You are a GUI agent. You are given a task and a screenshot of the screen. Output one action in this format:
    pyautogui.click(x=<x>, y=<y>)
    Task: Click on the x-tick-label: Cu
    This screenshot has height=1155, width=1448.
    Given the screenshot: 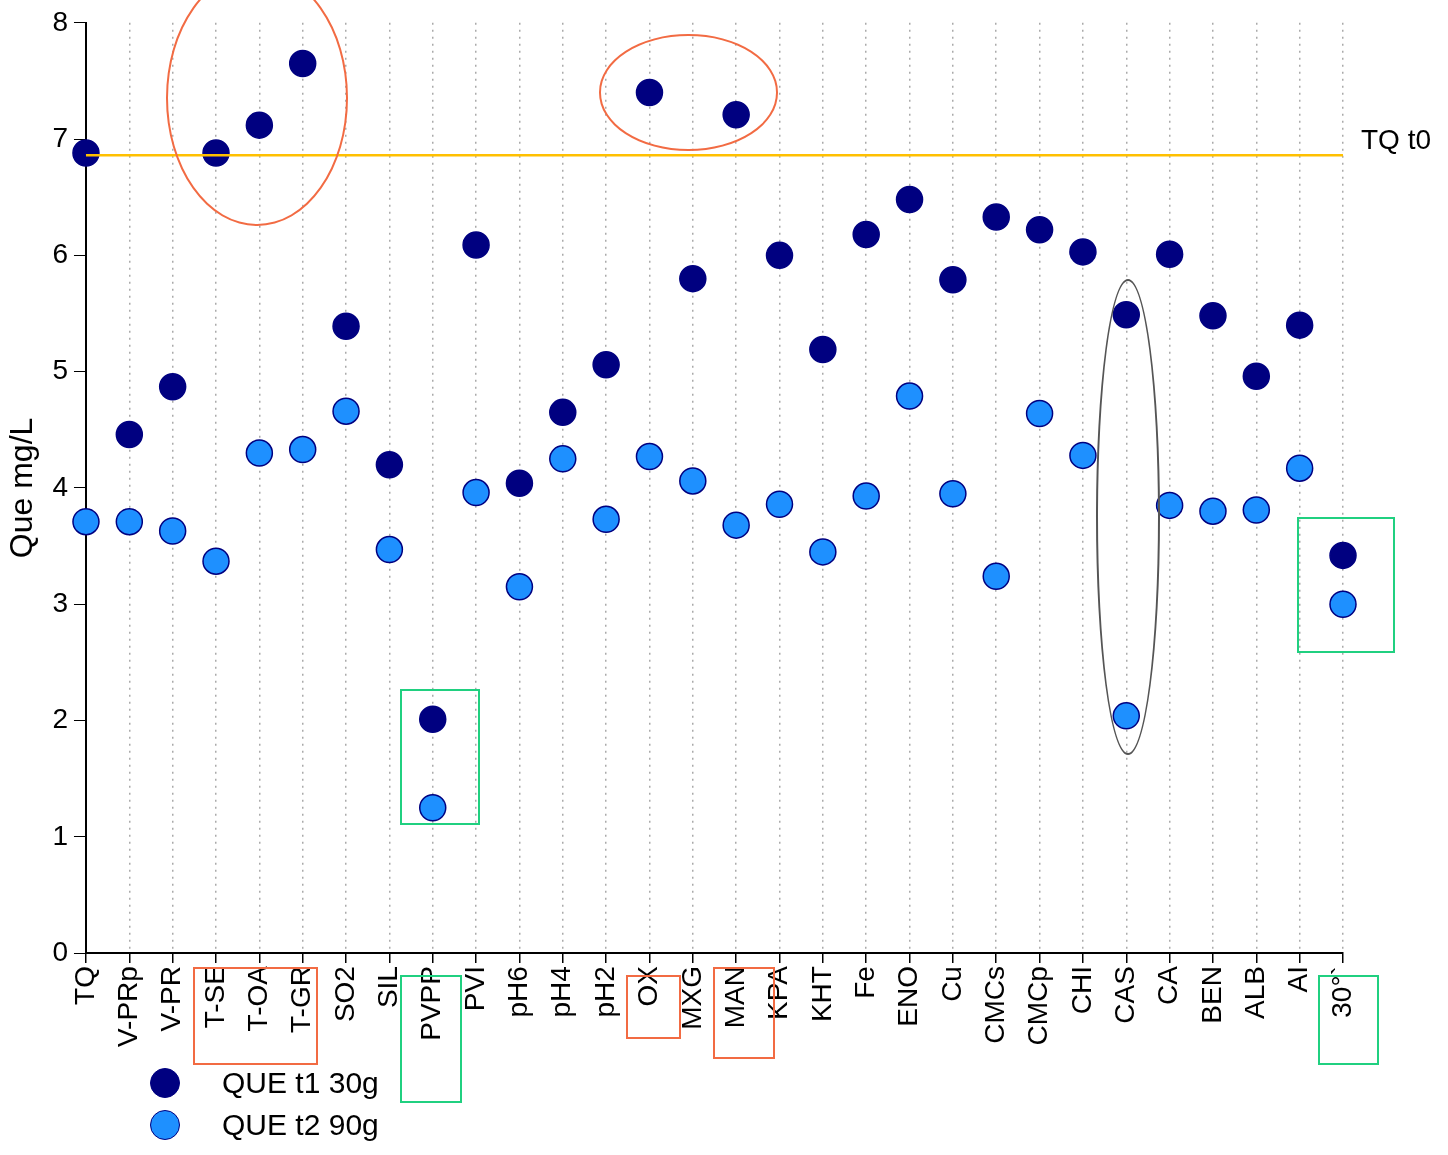 What is the action you would take?
    pyautogui.click(x=951, y=984)
    